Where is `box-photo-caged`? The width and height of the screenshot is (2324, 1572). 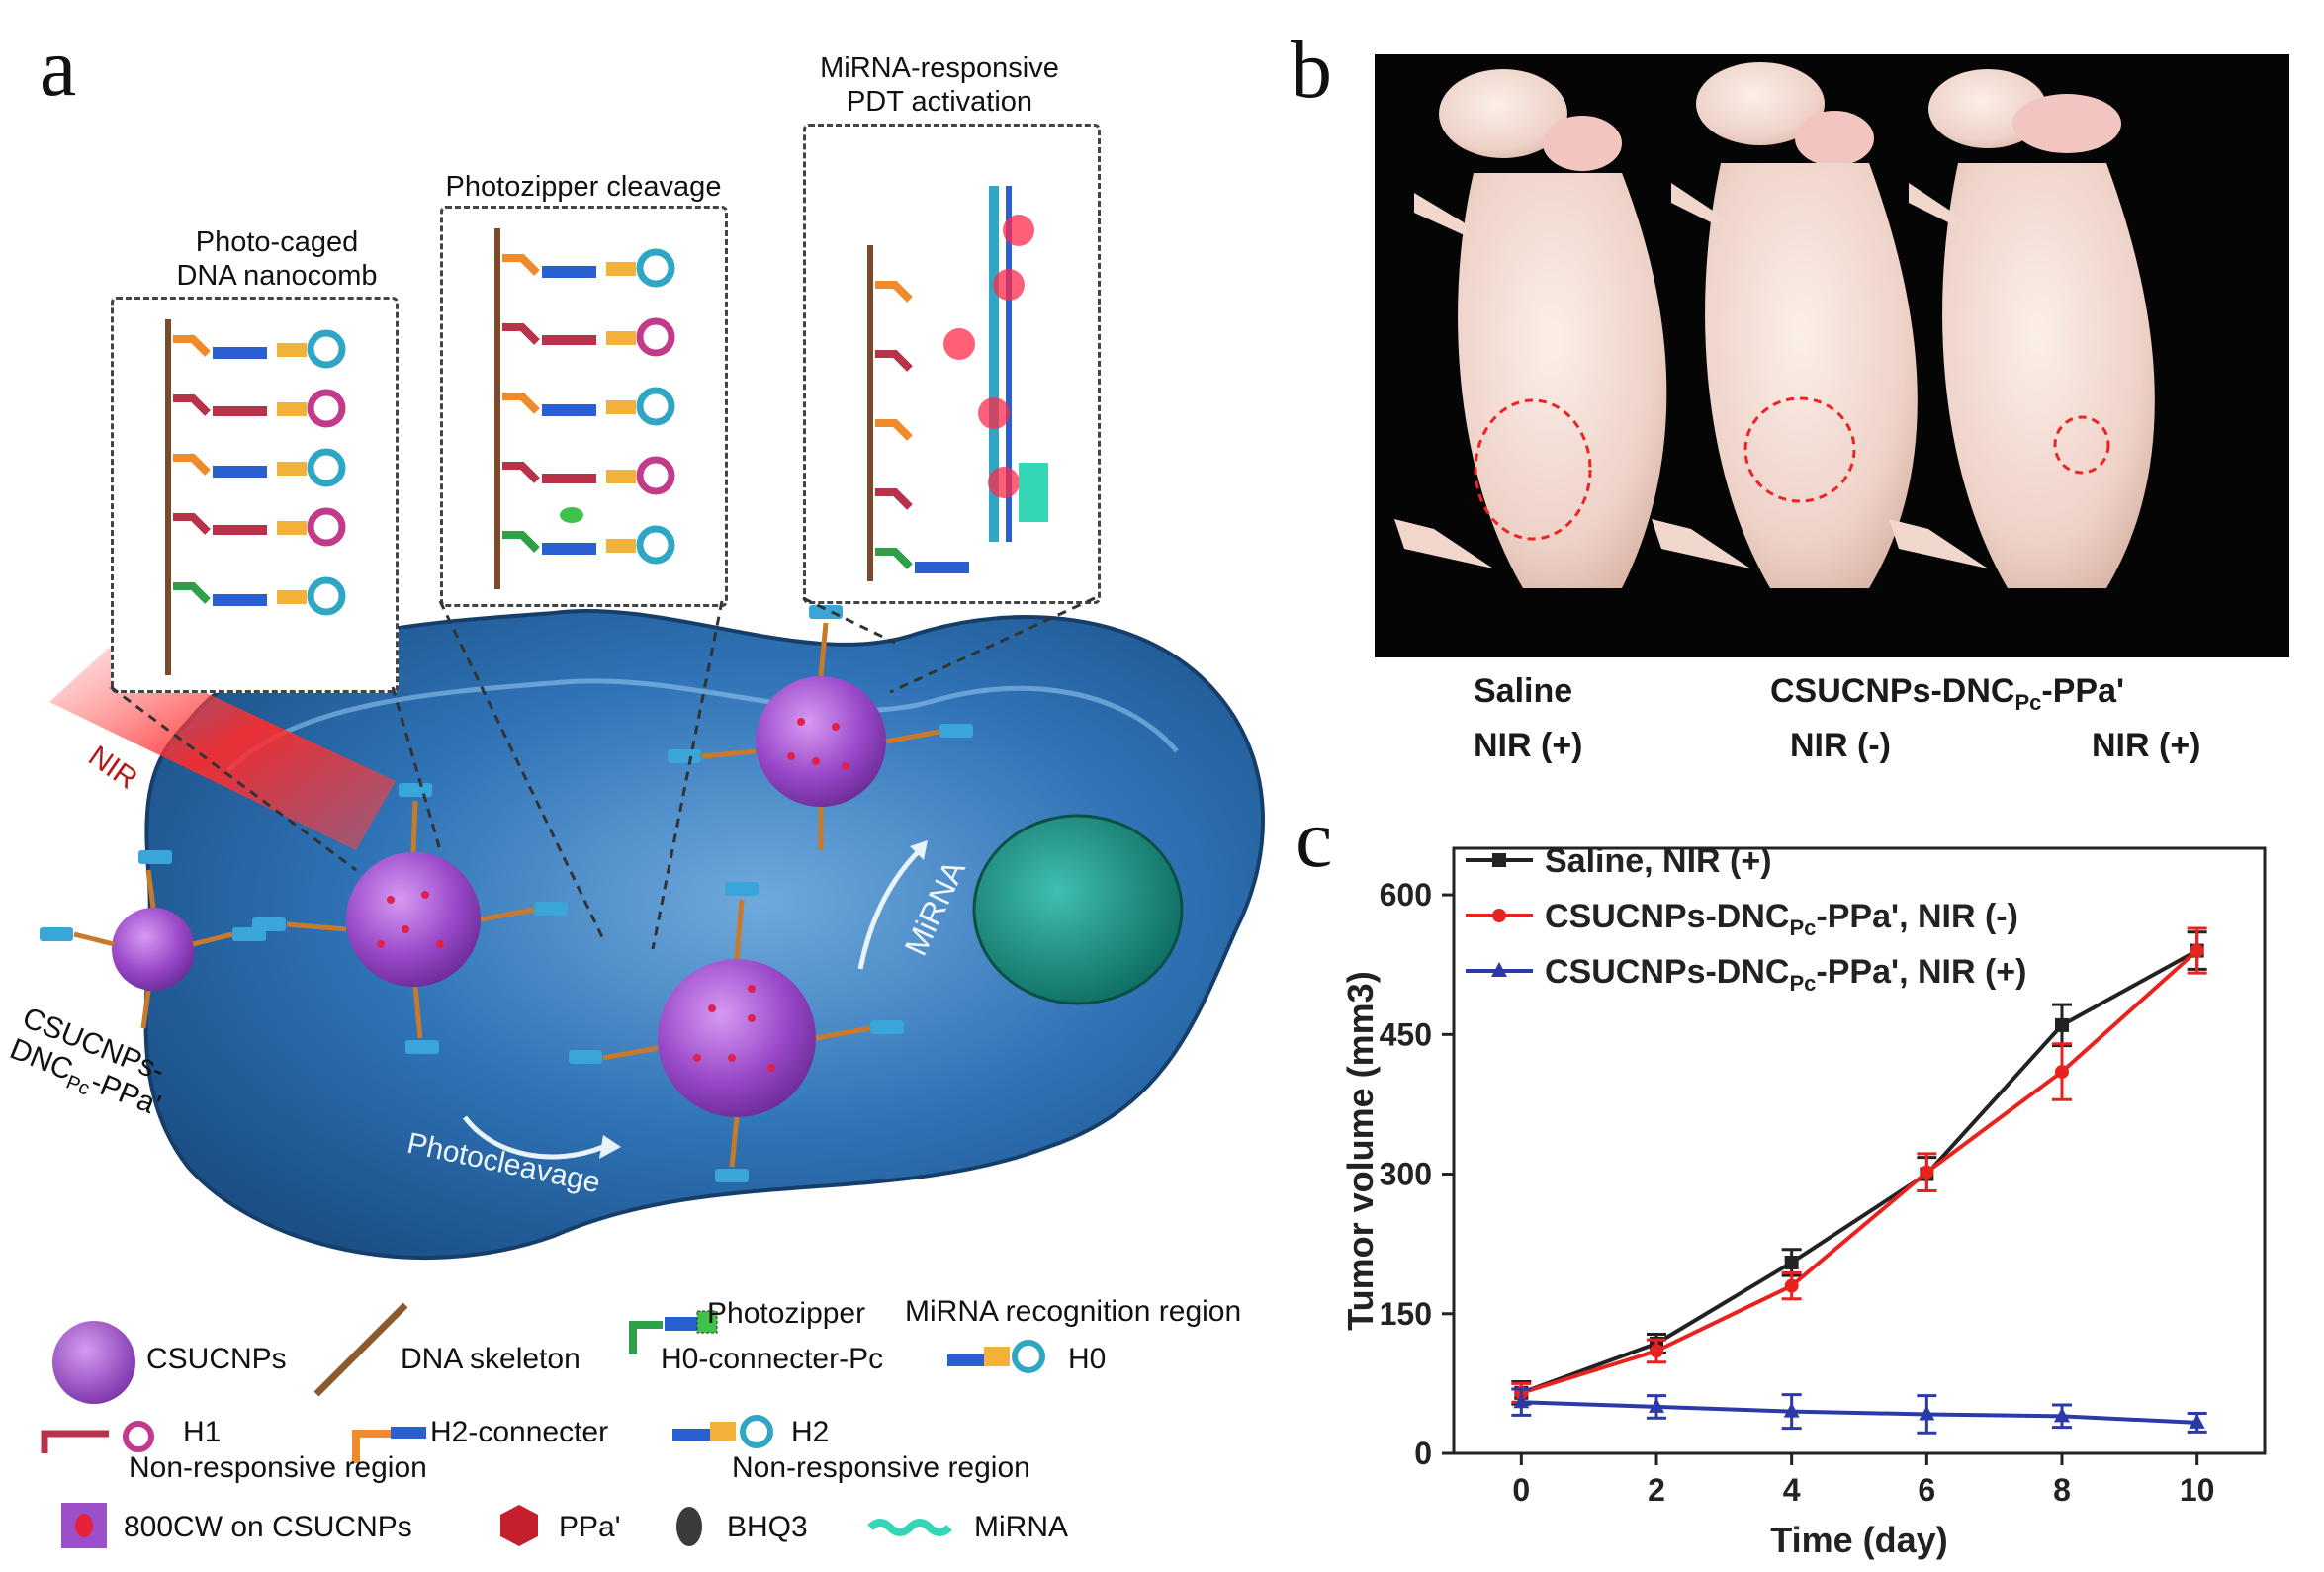 box-photo-caged is located at coordinates (255, 495).